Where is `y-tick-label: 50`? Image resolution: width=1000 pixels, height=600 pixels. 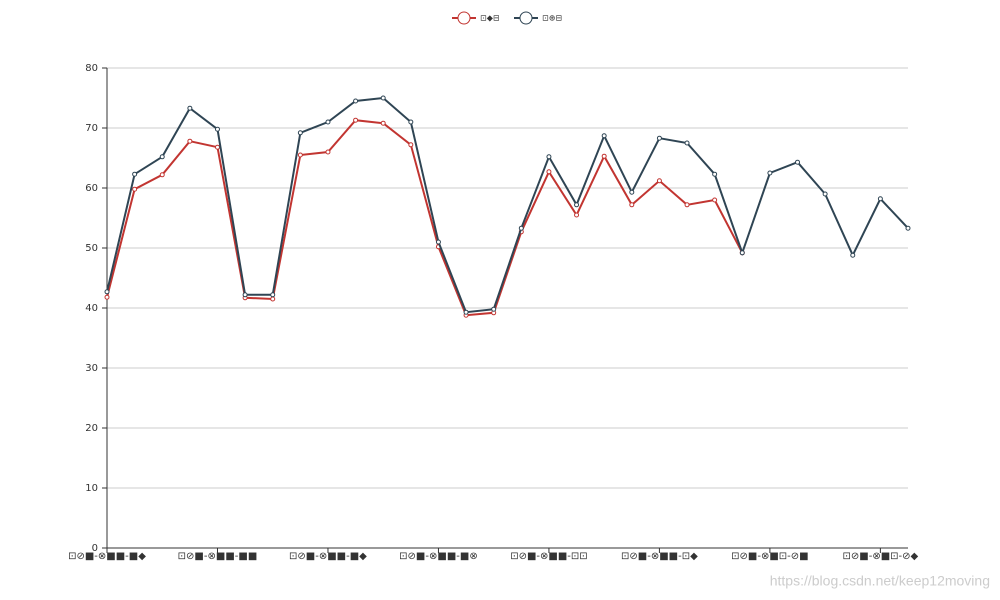
y-tick-label: 50 is located at coordinates (91, 248).